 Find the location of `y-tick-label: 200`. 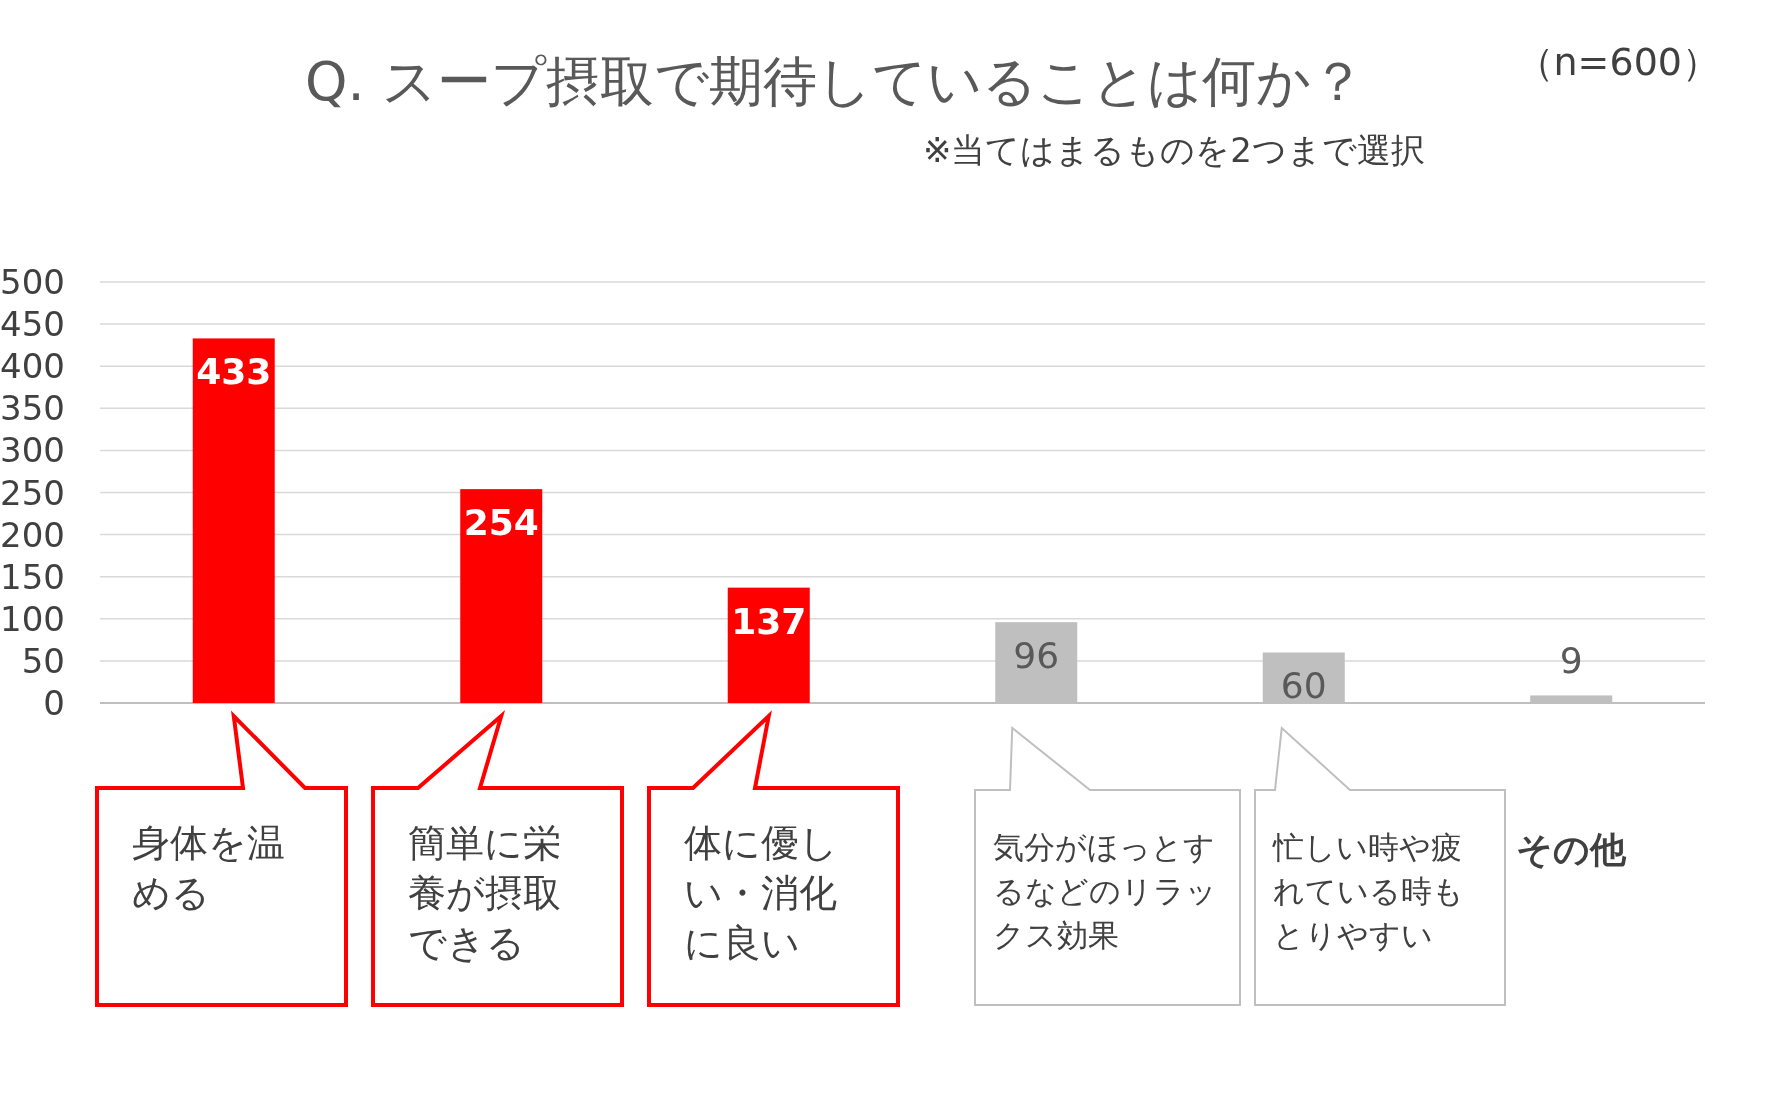

y-tick-label: 200 is located at coordinates (32, 534).